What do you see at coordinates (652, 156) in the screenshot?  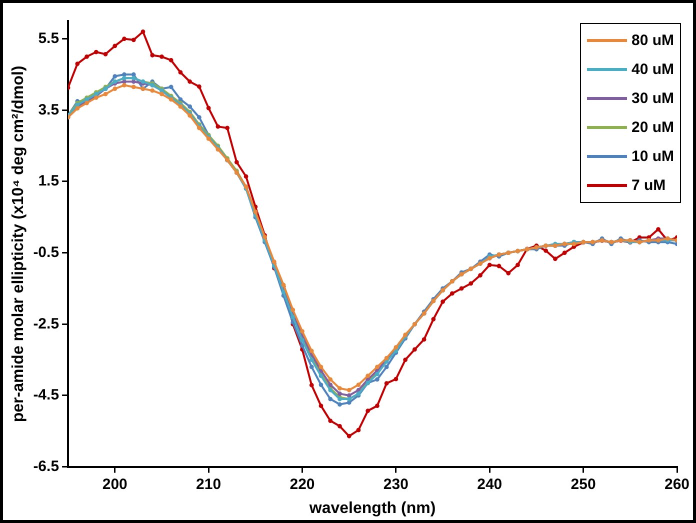 I see `legend-label: 10 uM` at bounding box center [652, 156].